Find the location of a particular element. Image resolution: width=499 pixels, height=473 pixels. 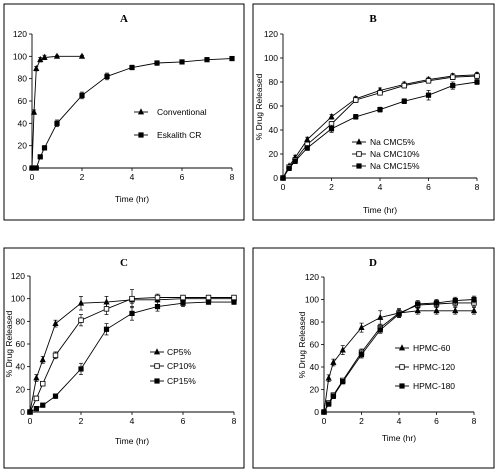

panel-letter: C is located at coordinates (124, 263).